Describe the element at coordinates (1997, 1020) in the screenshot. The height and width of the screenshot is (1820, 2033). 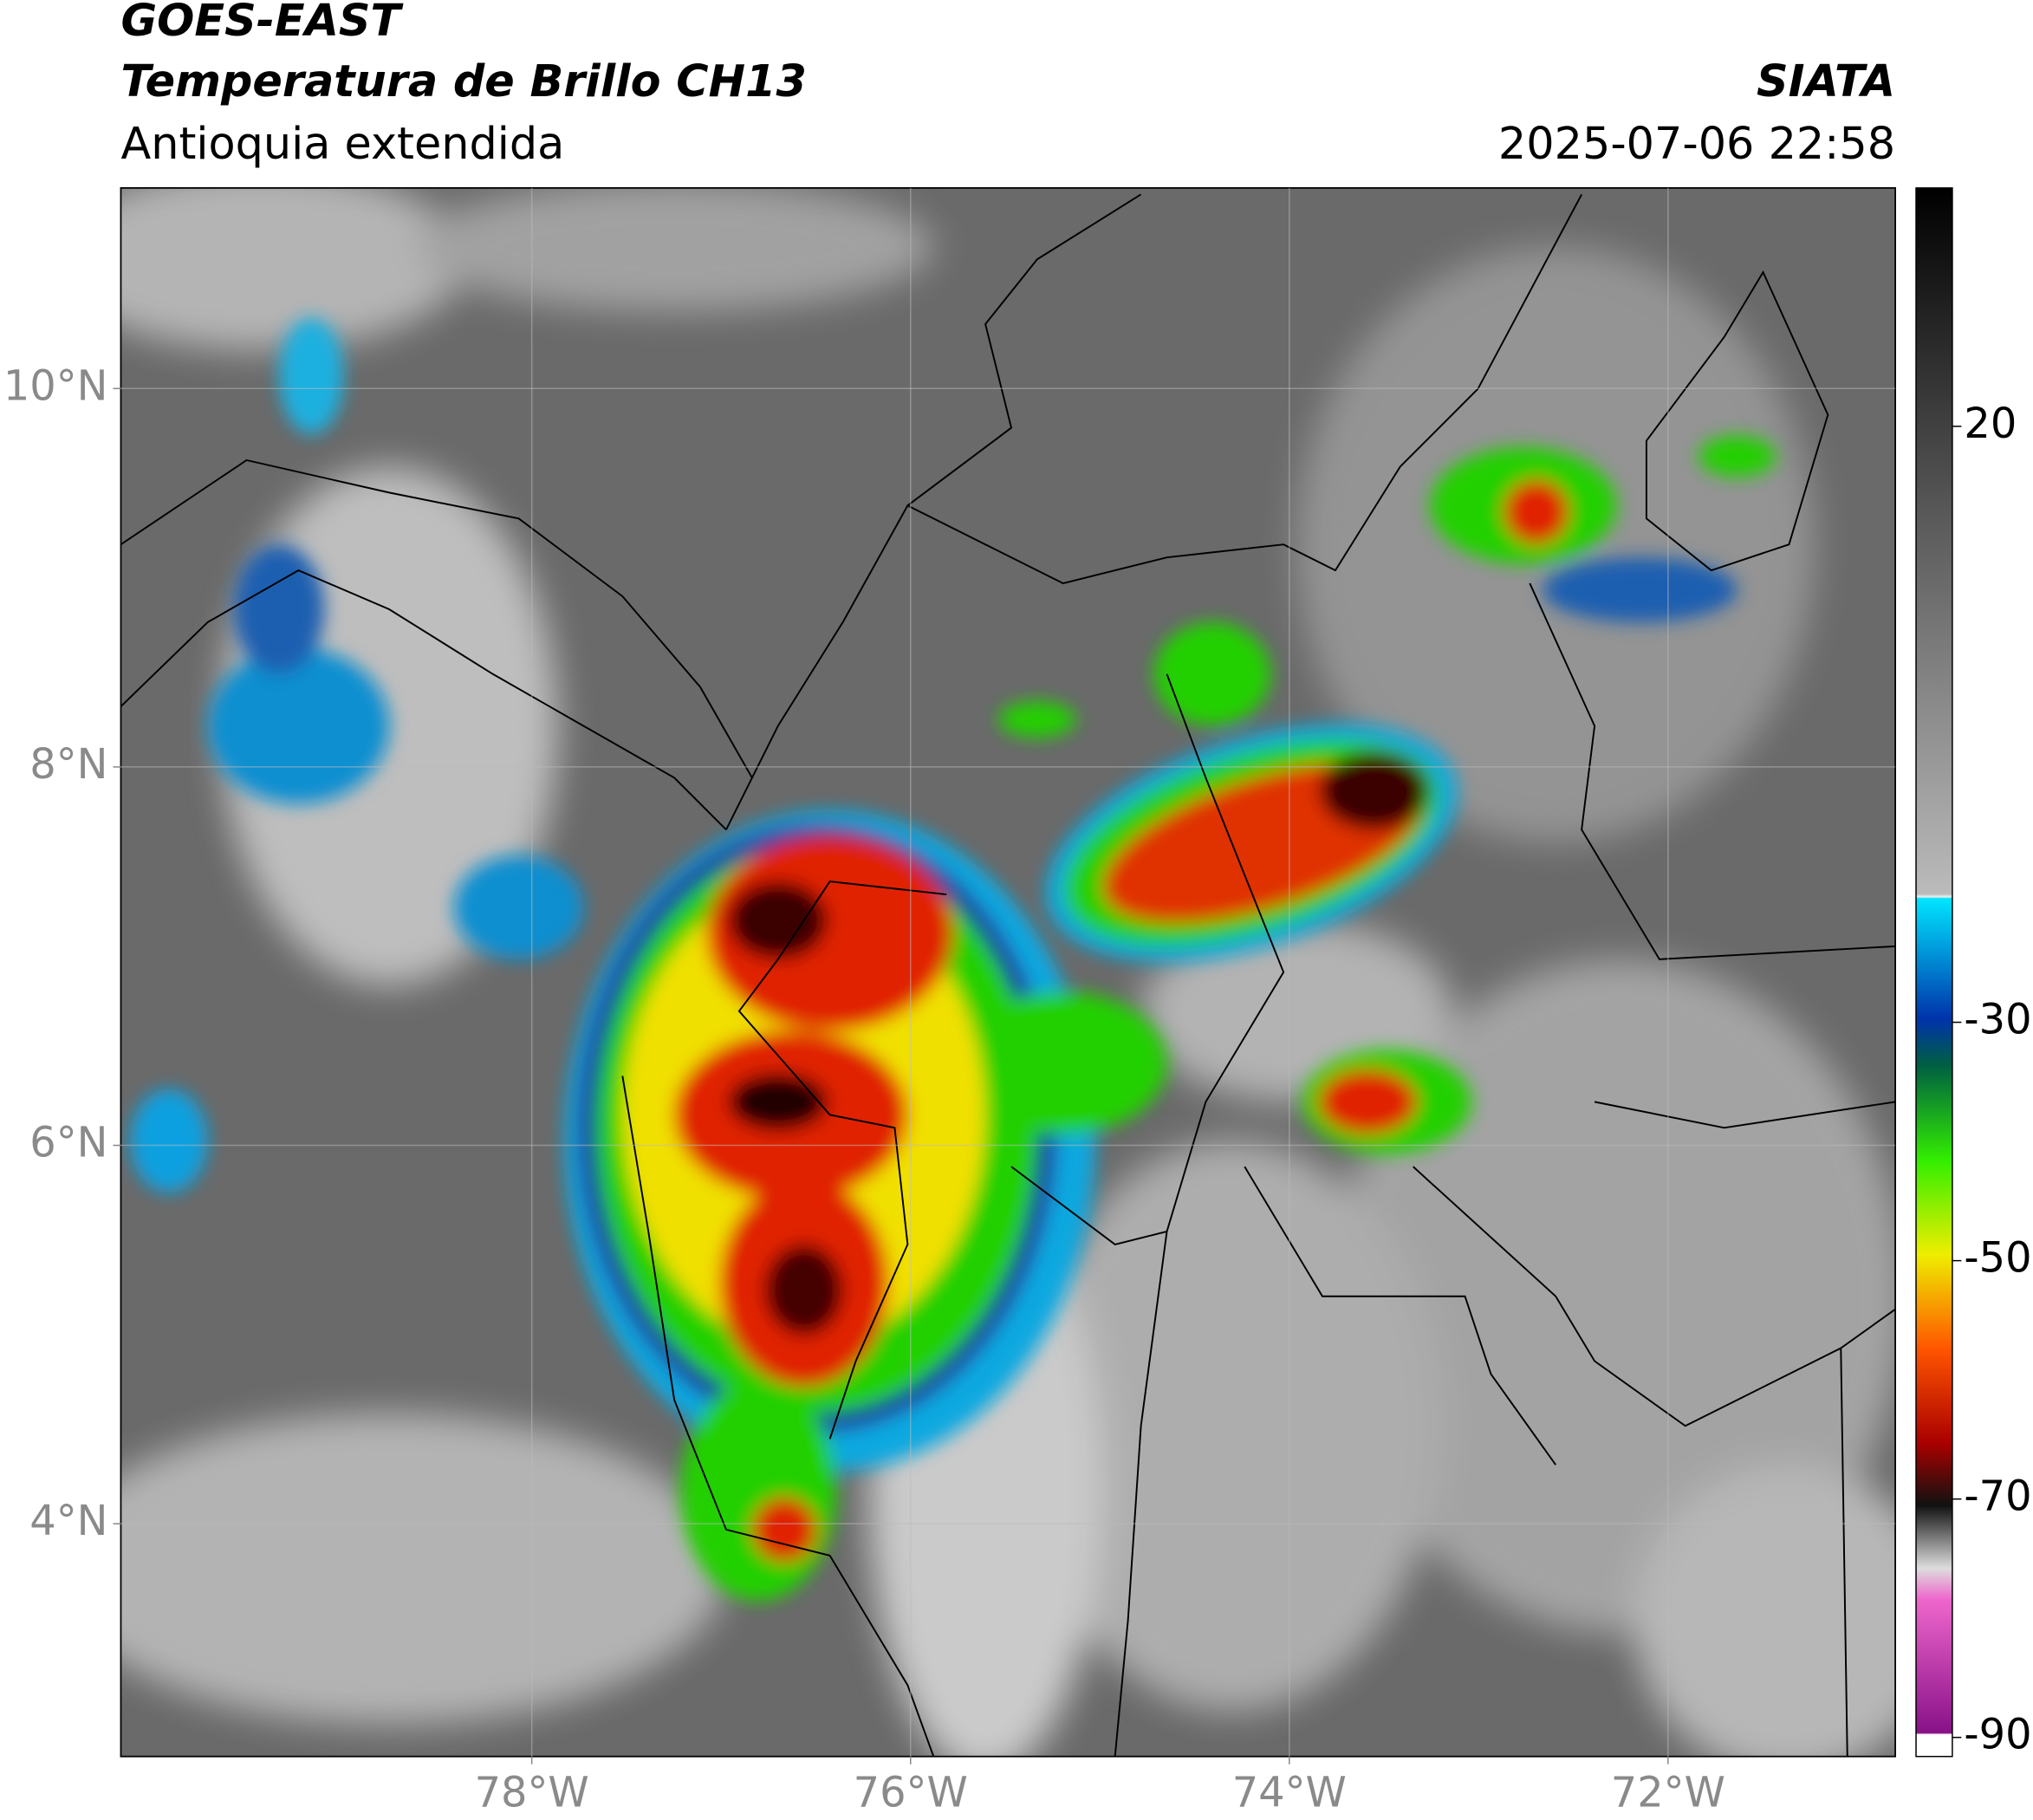
I see `colorbar-tick-label: -30` at that location.